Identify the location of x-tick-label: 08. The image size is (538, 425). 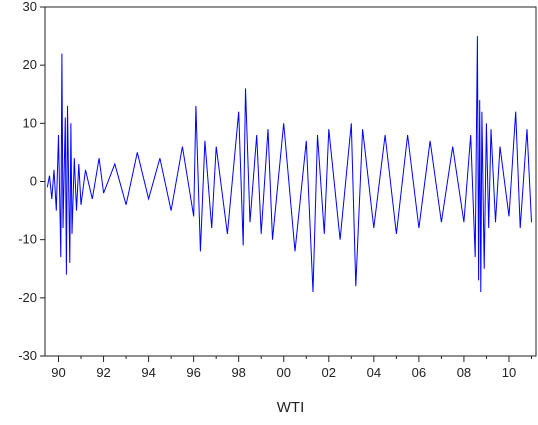
(464, 372).